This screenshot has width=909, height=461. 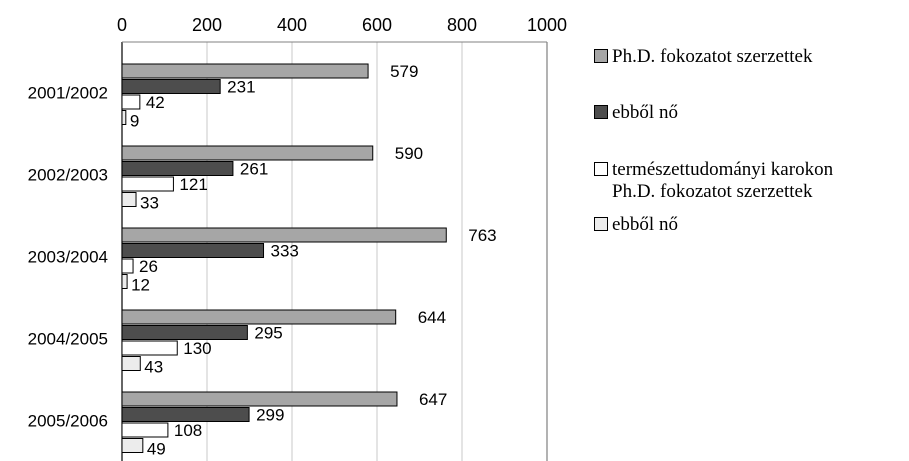 What do you see at coordinates (432, 317) in the screenshot?
I see `data-label: 644` at bounding box center [432, 317].